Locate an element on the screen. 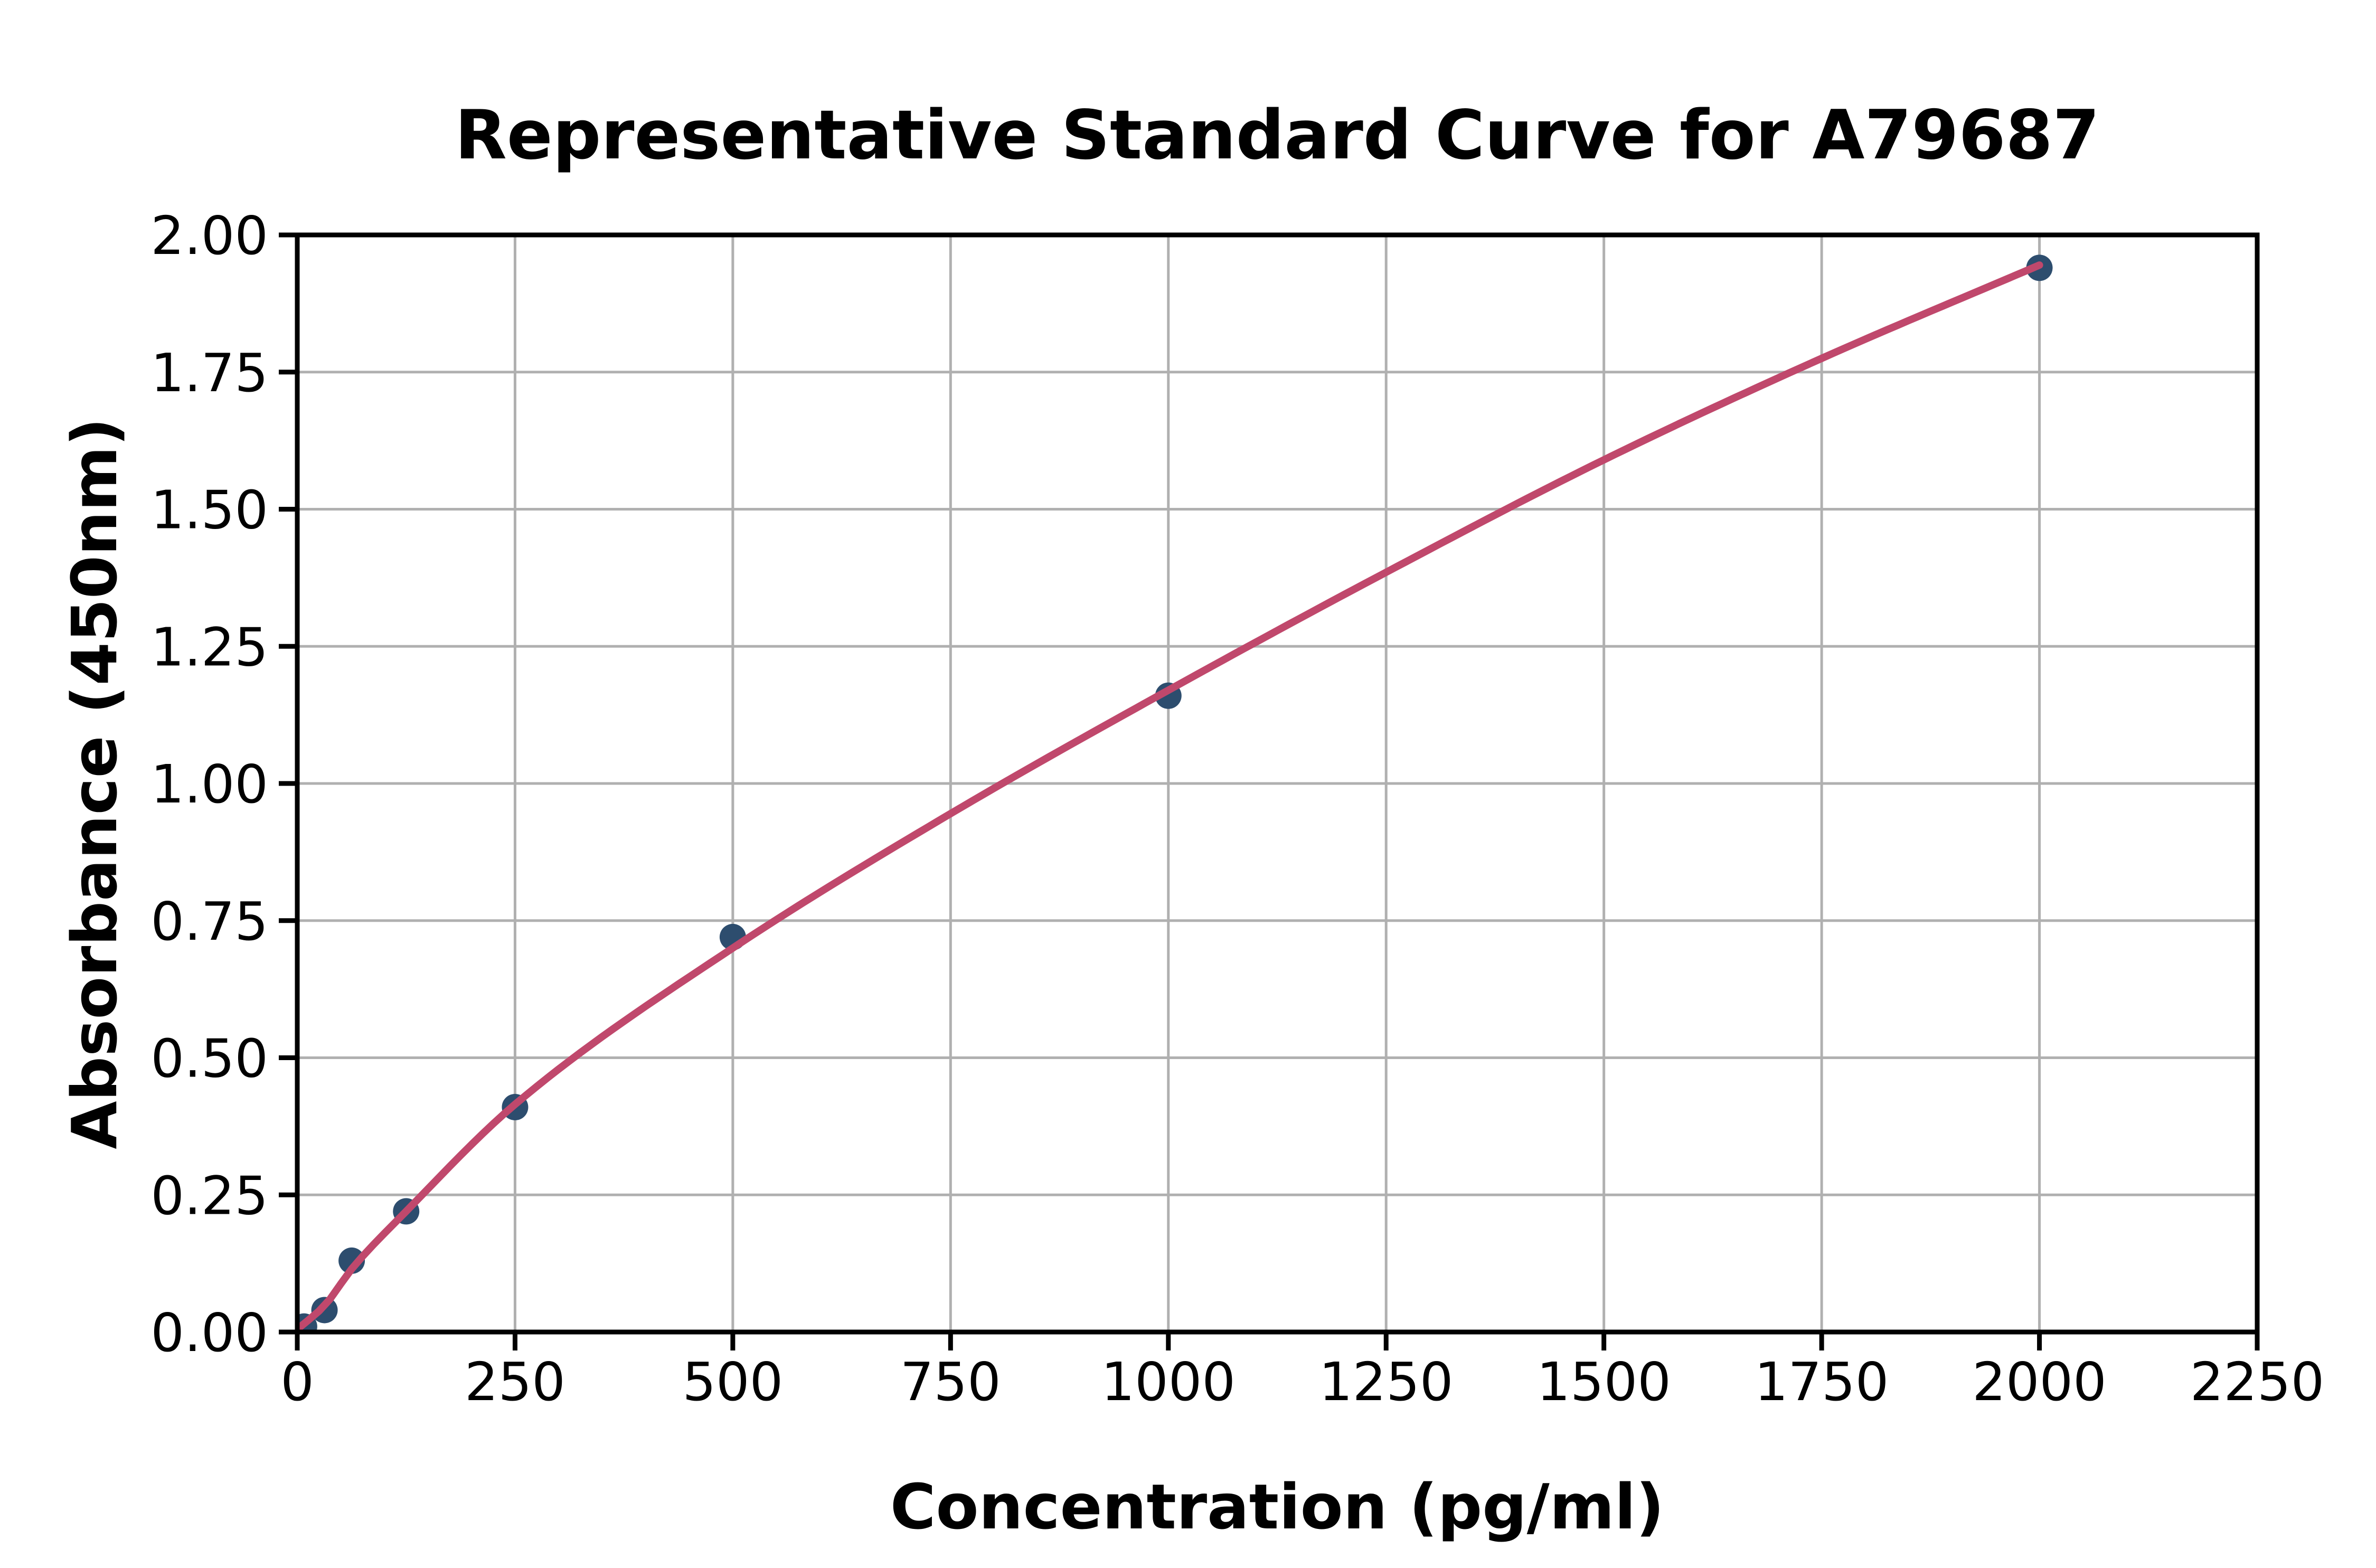 The width and height of the screenshot is (2376, 1568). x-tick-label: 1500 is located at coordinates (1604, 1382).